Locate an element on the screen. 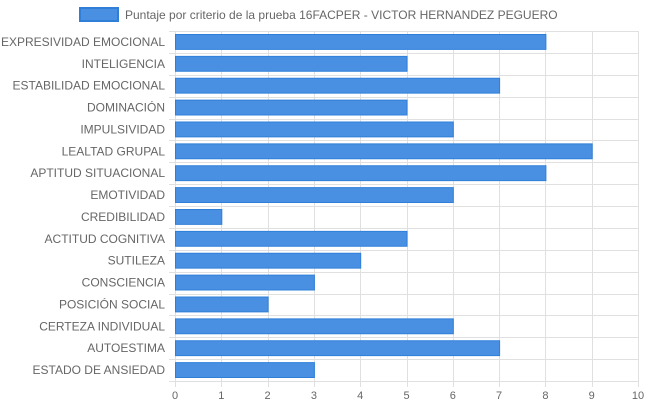  category-label: INTELIGENCIA is located at coordinates (123, 64).